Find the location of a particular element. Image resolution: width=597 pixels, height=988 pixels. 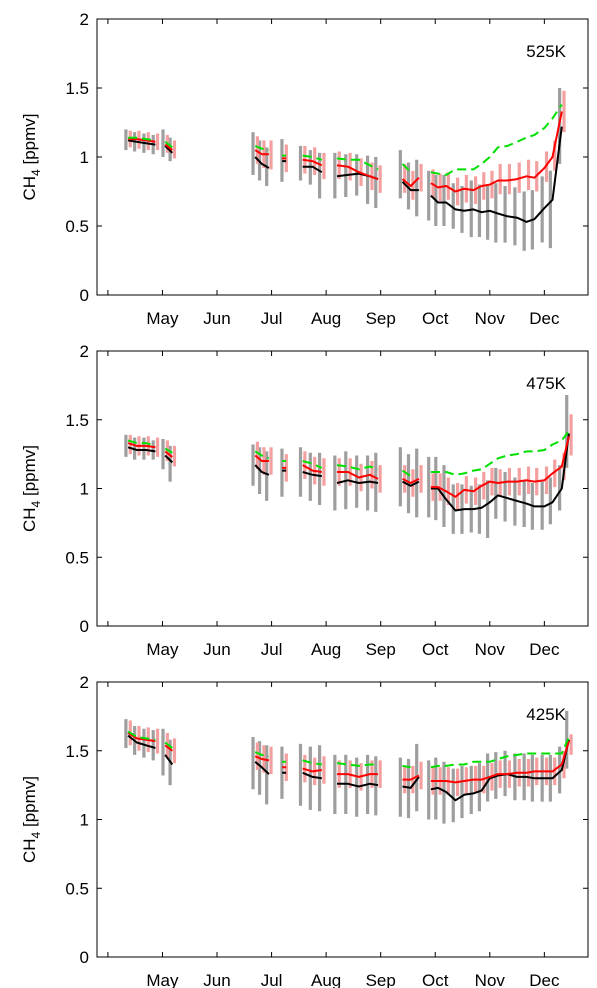

panel-label: 475K is located at coordinates (546, 383).